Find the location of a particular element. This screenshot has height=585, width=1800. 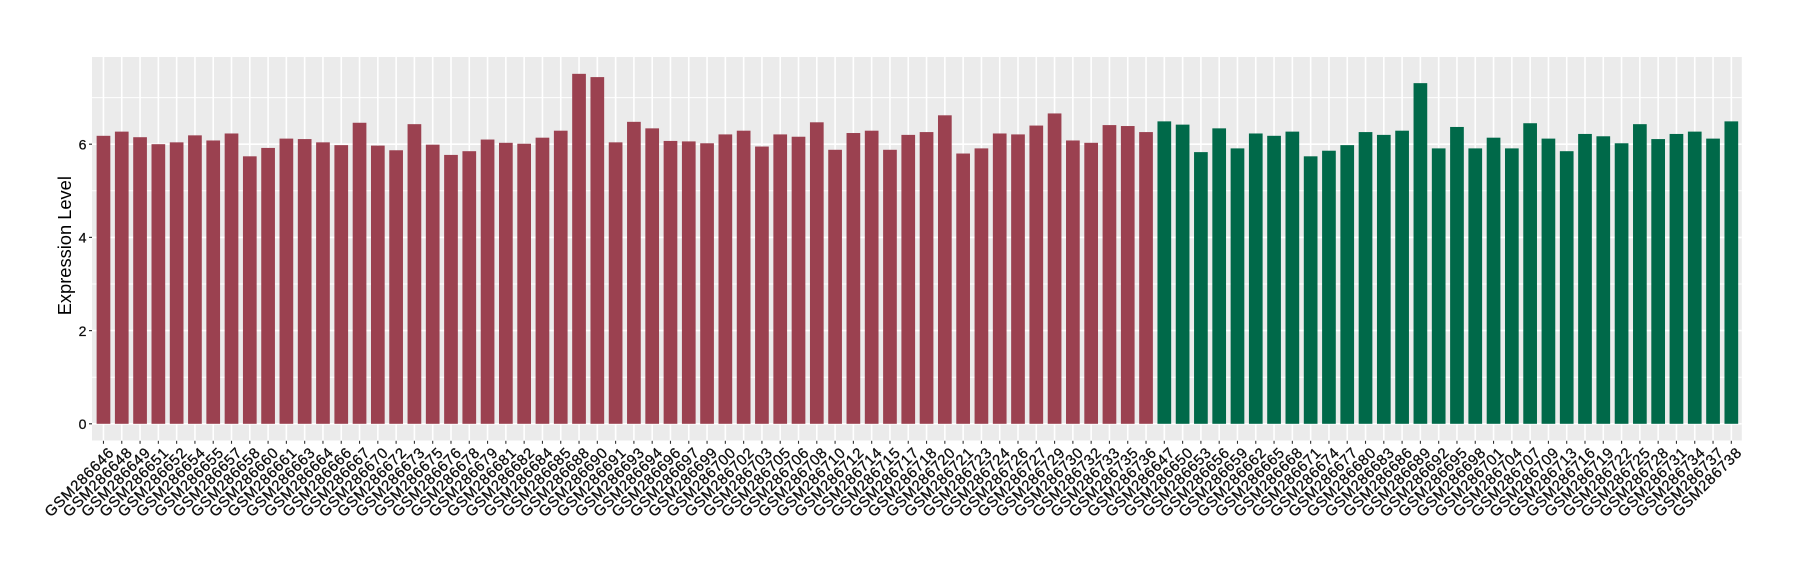

svg-text: 6 is located at coordinates (83, 144).